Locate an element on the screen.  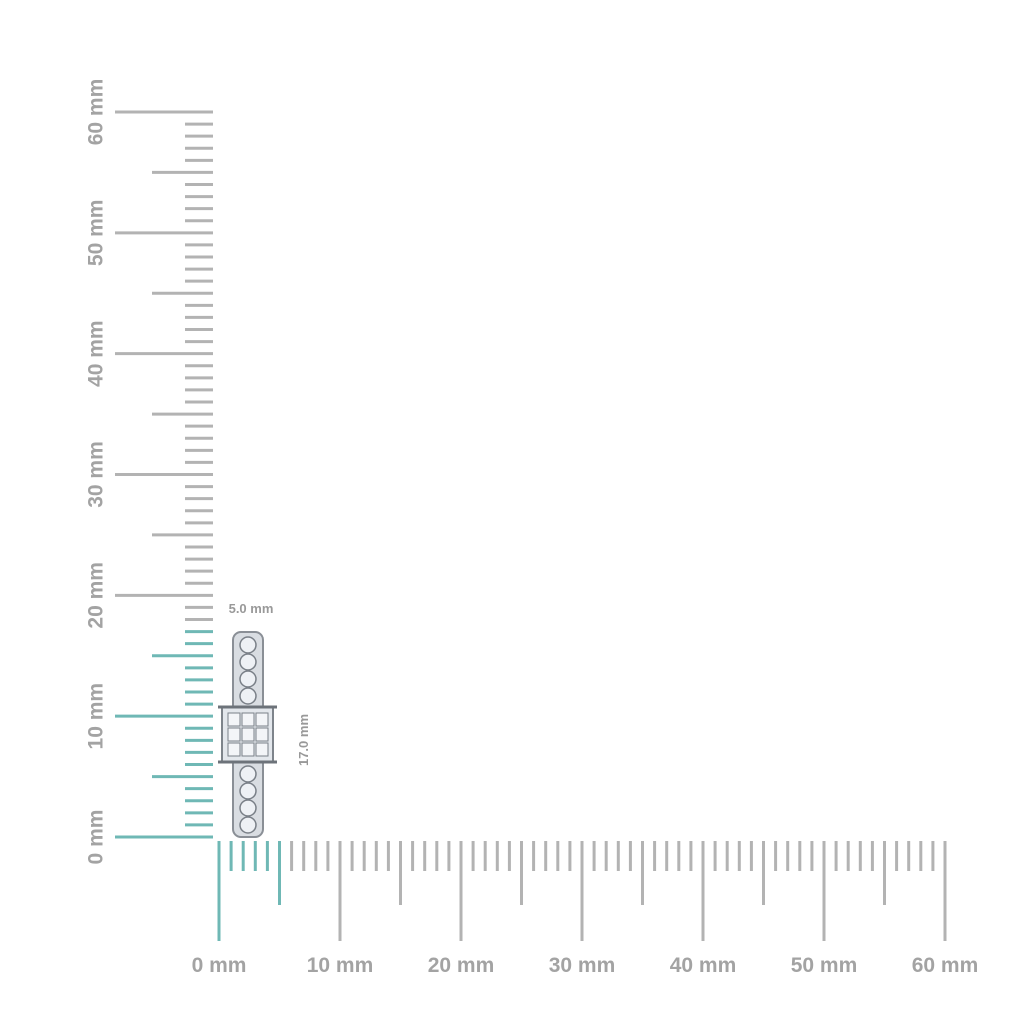
v-ruler-label: 0 mm is located at coordinates (96, 837).